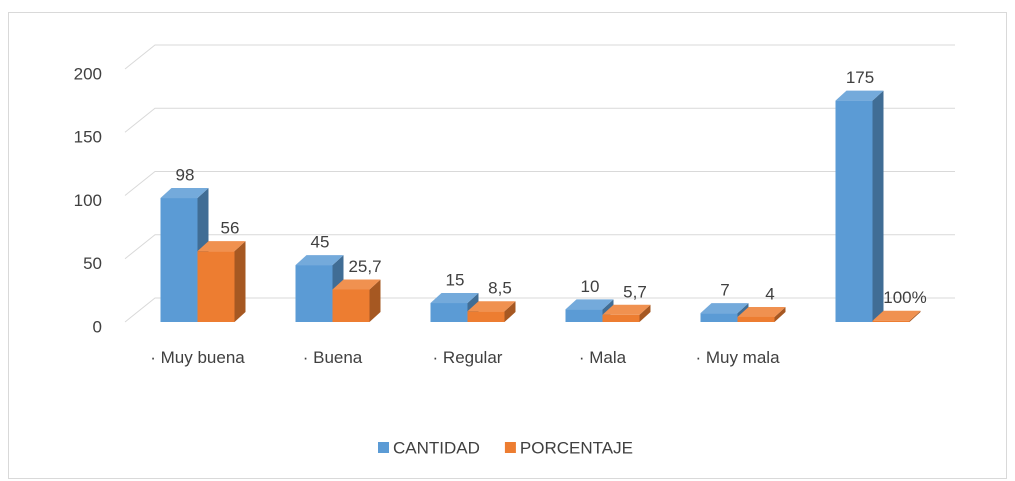 The width and height of the screenshot is (1015, 481). What do you see at coordinates (590, 286) in the screenshot?
I see `data-label: 10` at bounding box center [590, 286].